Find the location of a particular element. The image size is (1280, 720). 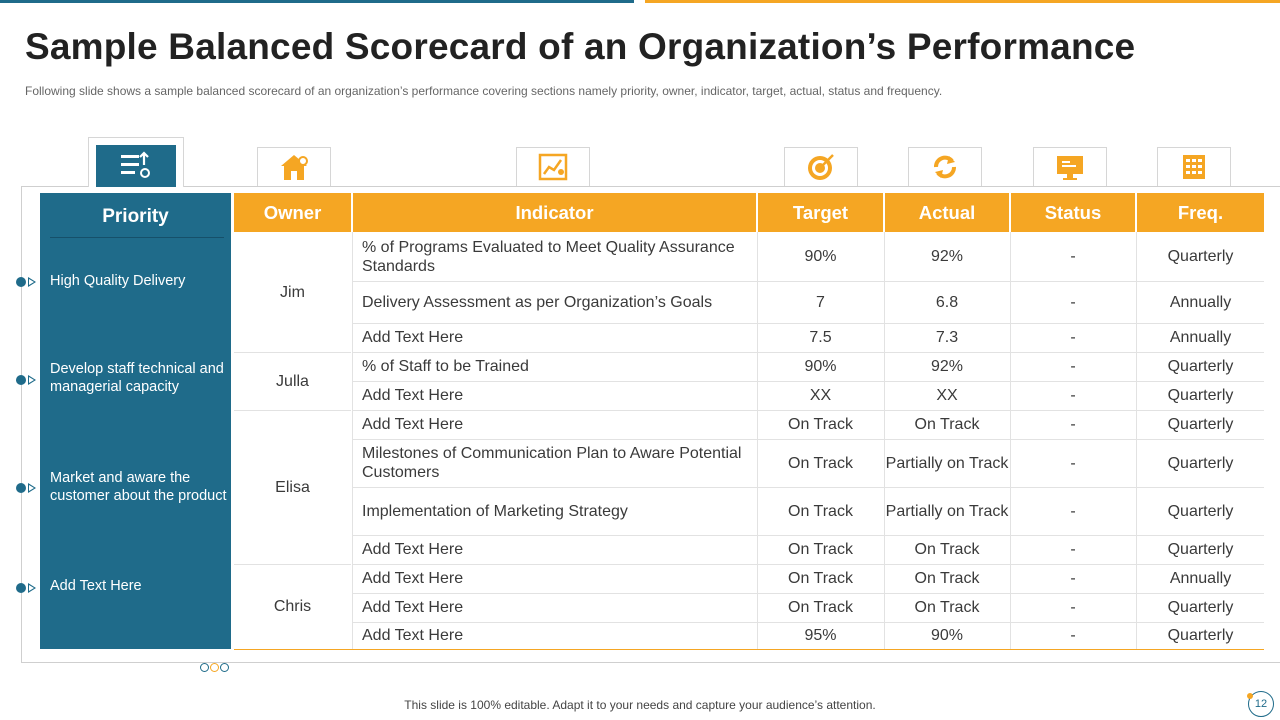

house-icon is located at coordinates (294, 167).